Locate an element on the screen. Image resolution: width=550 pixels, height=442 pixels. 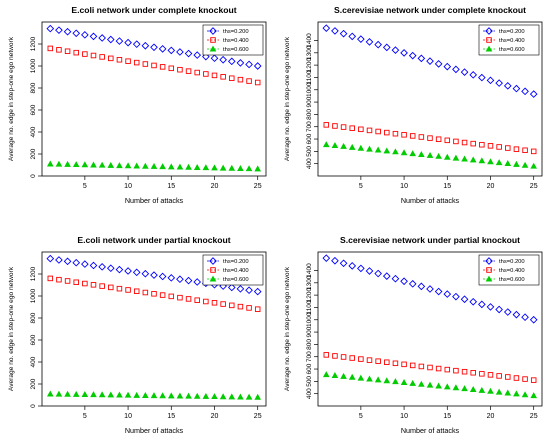
x-tick-label: 20 is located at coordinates (491, 416).